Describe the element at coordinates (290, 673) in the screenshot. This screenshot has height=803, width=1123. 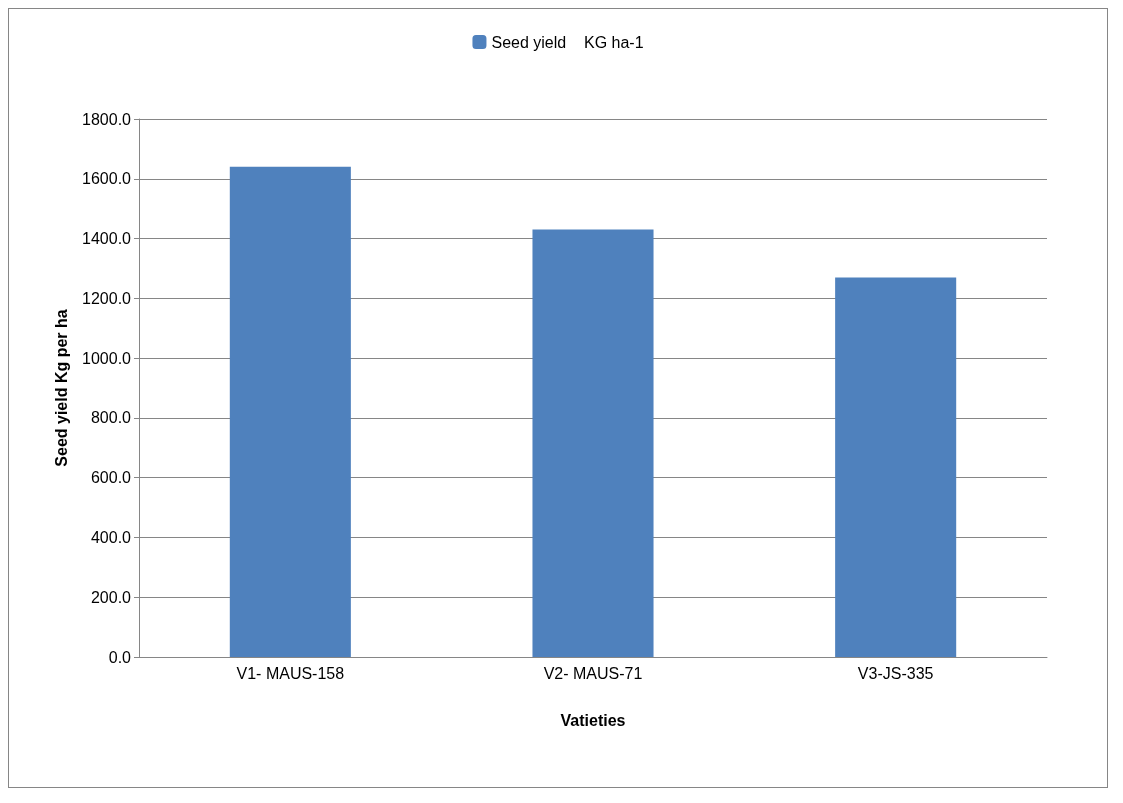
I see `x-tick-label: V1- MAUS-158` at that location.